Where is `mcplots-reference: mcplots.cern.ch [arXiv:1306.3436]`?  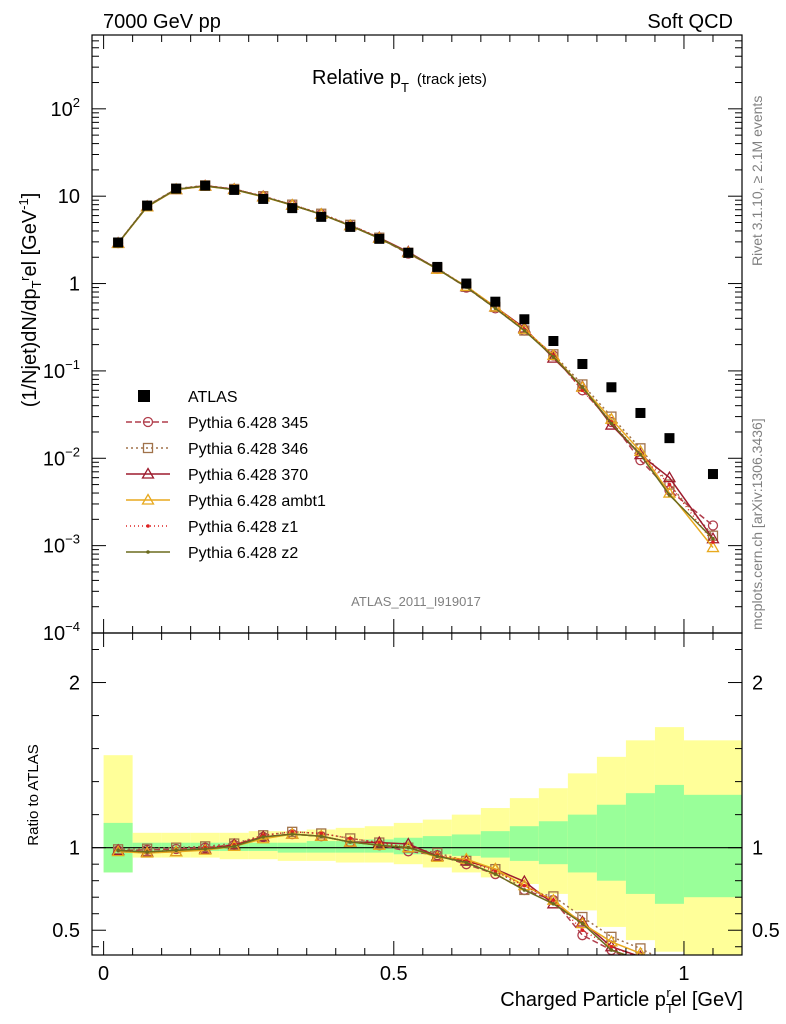 mcplots-reference: mcplots.cern.ch [arXiv:1306.3436] is located at coordinates (757, 524).